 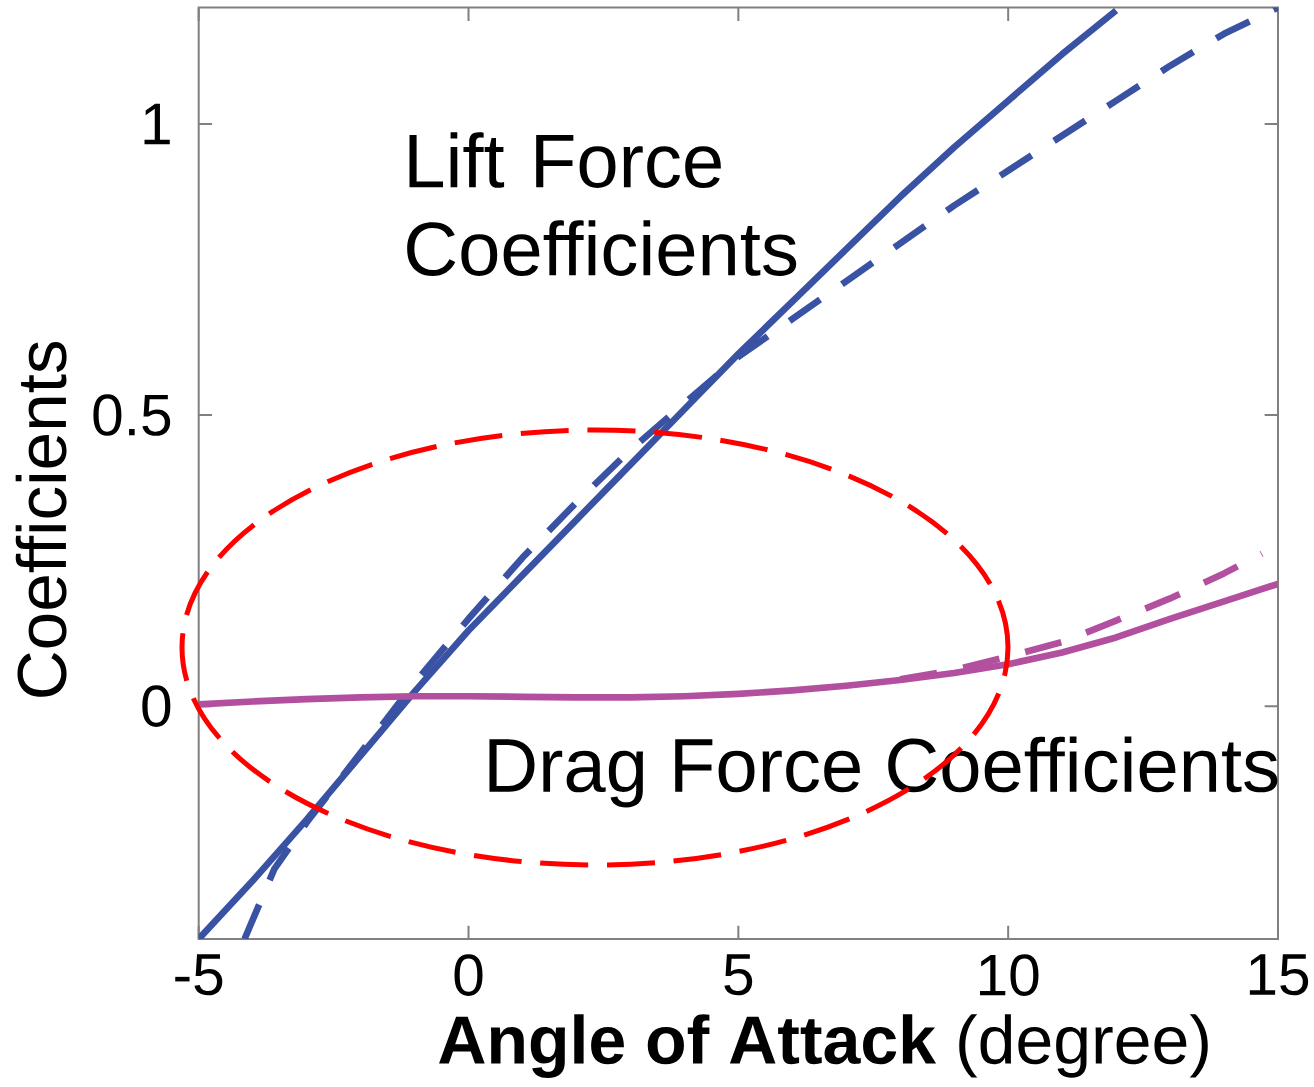 What do you see at coordinates (156, 706) in the screenshot?
I see `y-tick-label: 0` at bounding box center [156, 706].